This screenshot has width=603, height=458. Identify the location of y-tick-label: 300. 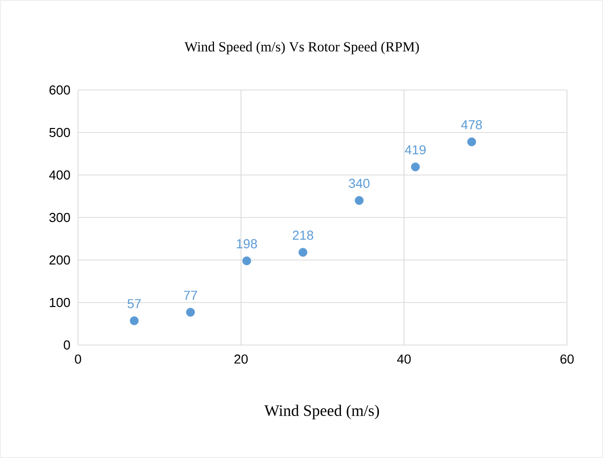
(59, 217).